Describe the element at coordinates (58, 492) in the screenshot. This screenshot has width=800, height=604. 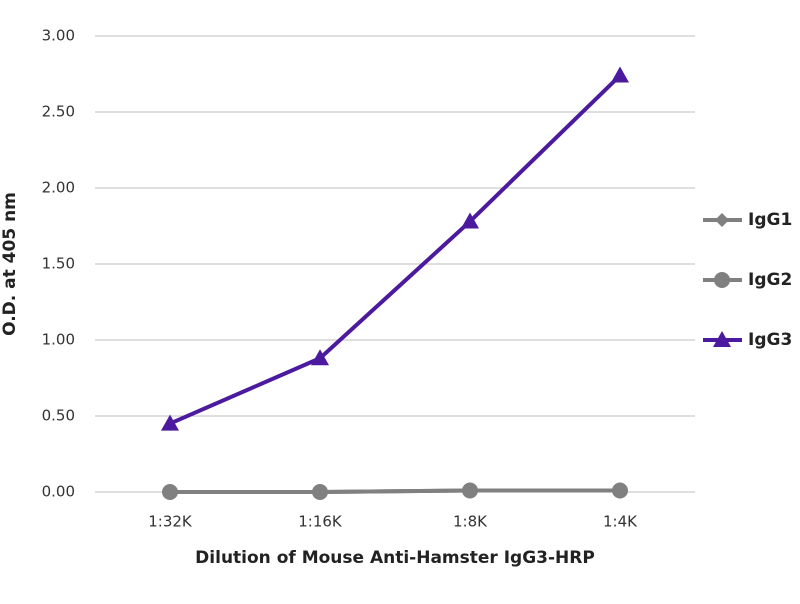
I see `y-tick-label: 0.00` at that location.